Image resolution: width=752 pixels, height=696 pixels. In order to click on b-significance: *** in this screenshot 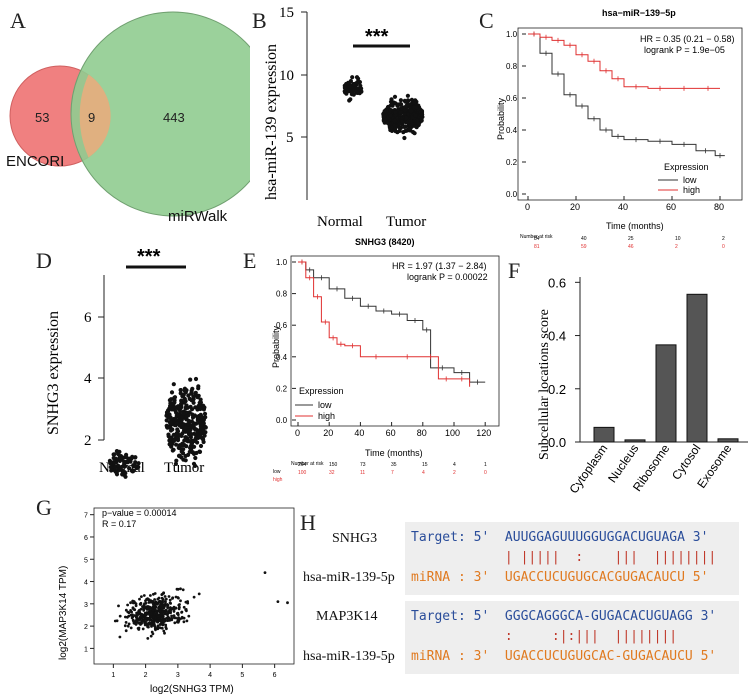, I will do `click(377, 37)`.